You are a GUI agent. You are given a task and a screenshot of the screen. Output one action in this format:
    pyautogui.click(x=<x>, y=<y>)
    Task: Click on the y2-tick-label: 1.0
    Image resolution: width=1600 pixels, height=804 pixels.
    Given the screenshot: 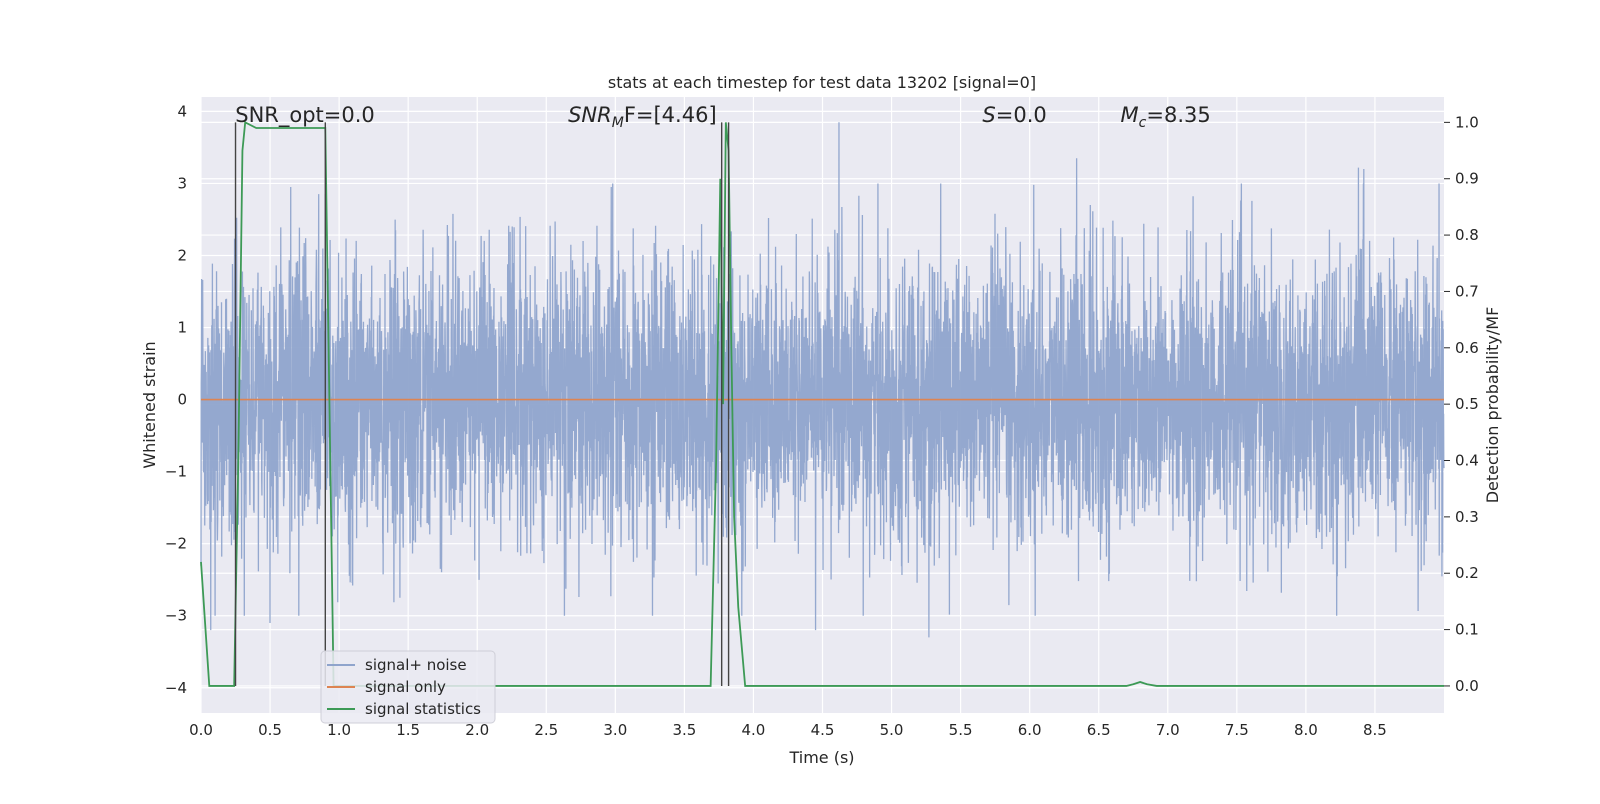 What is the action you would take?
    pyautogui.click(x=1467, y=122)
    